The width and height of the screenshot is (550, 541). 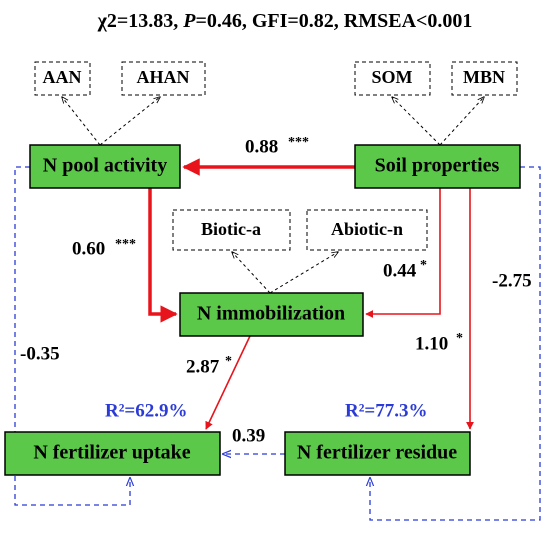 What do you see at coordinates (88, 248) in the screenshot?
I see `path-coefficient: 0.60` at bounding box center [88, 248].